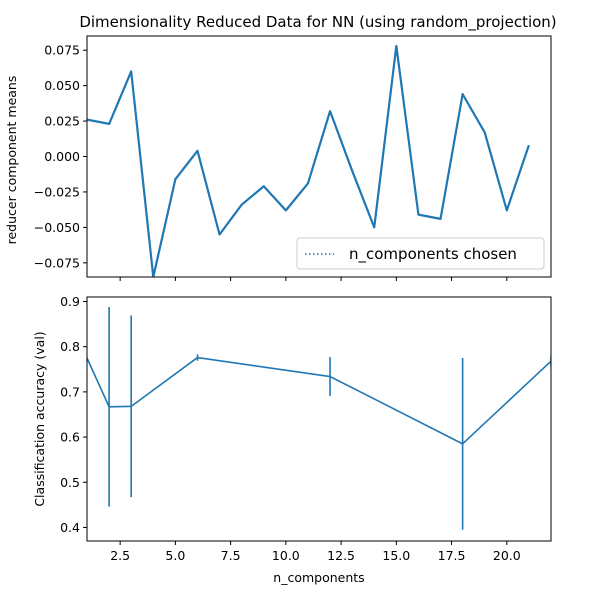 This screenshot has height=600, width=600. What do you see at coordinates (70, 527) in the screenshot?
I see `y-tick-label: 0.4` at bounding box center [70, 527].